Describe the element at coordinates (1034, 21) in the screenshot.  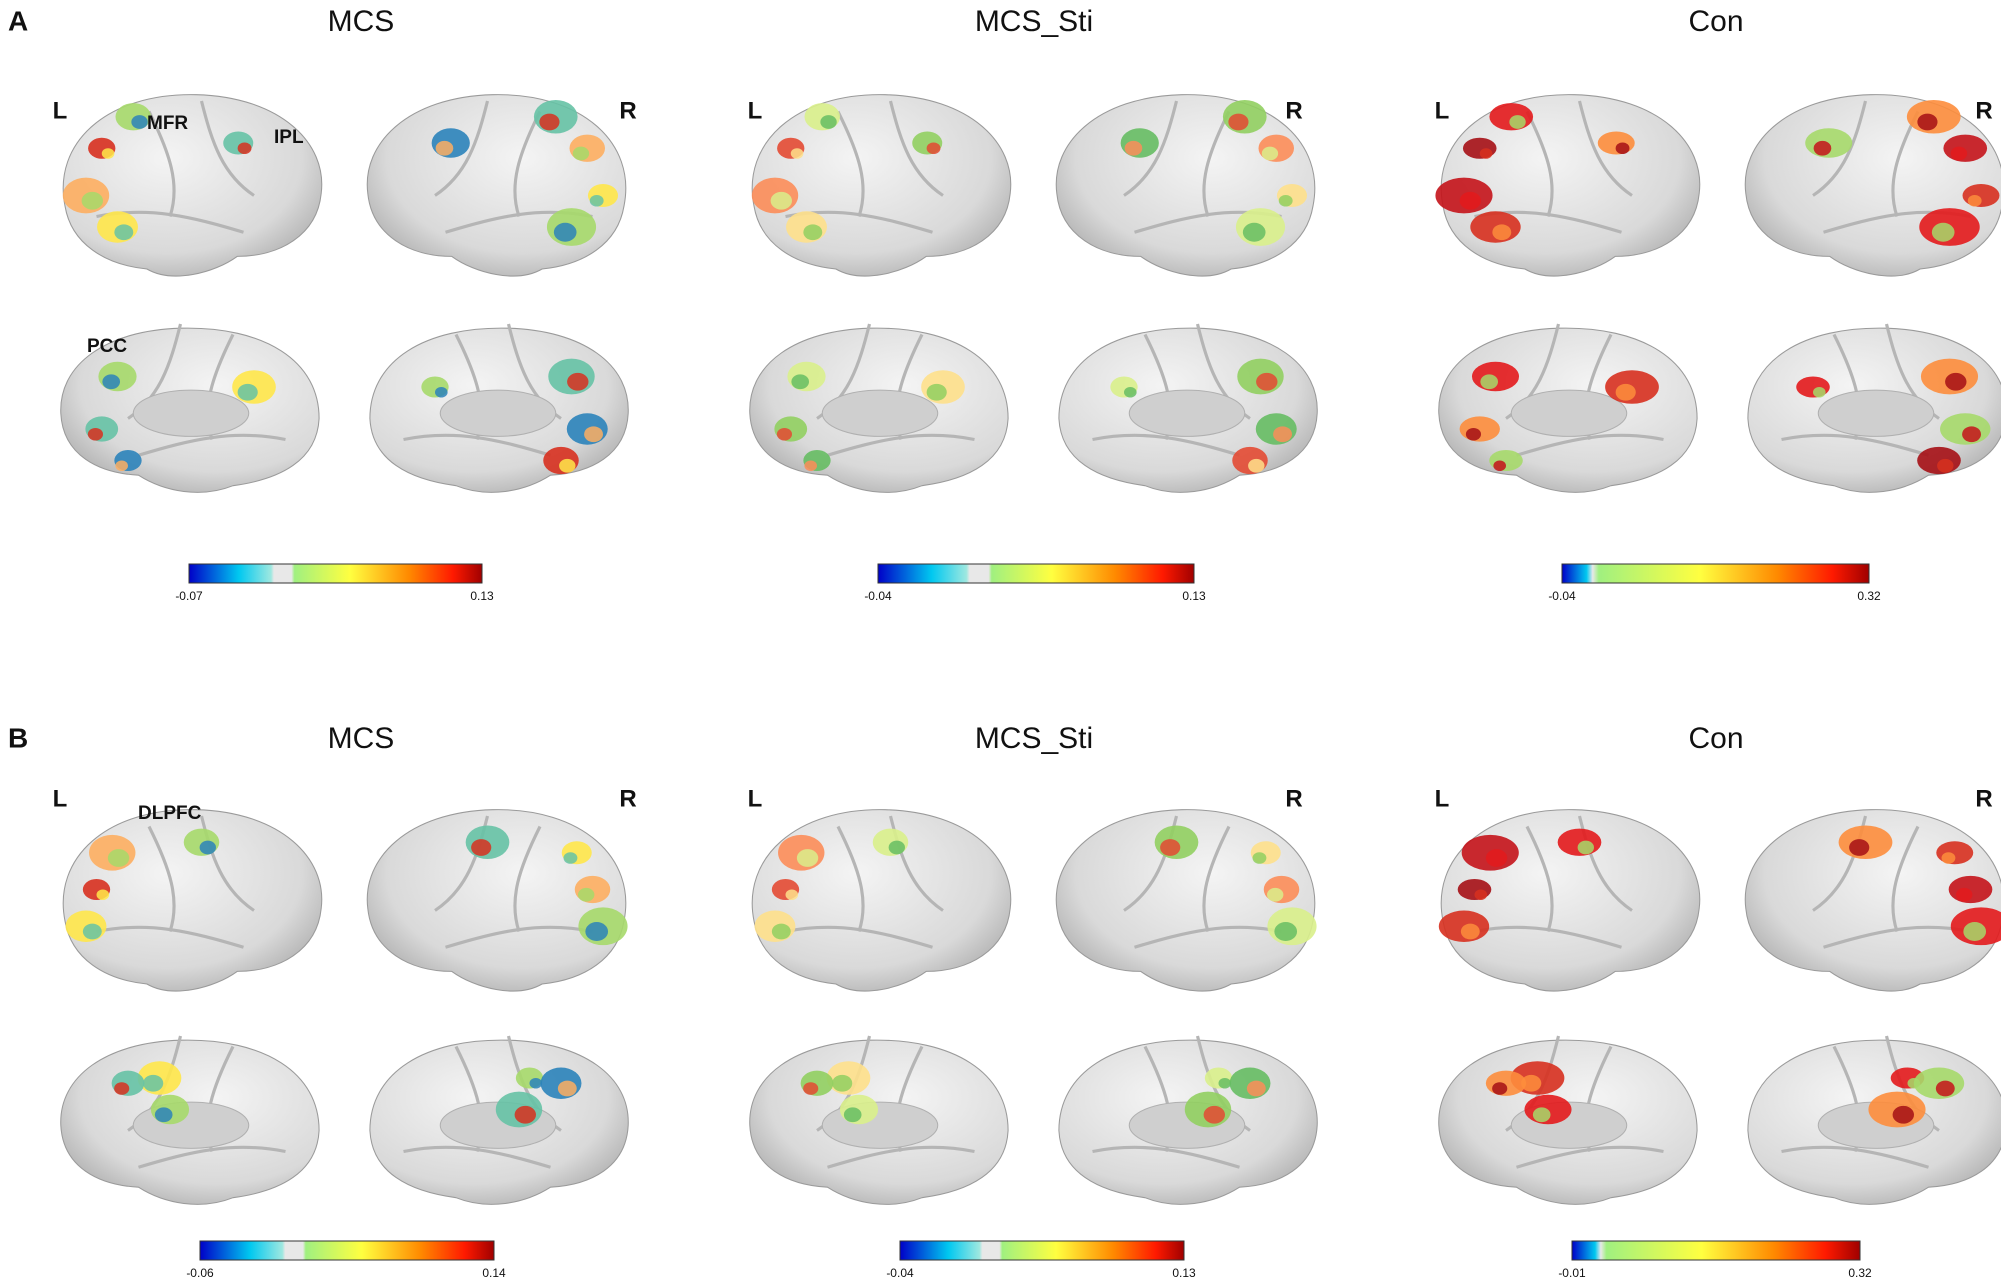
I see `group-title: MCS_Sti` at that location.